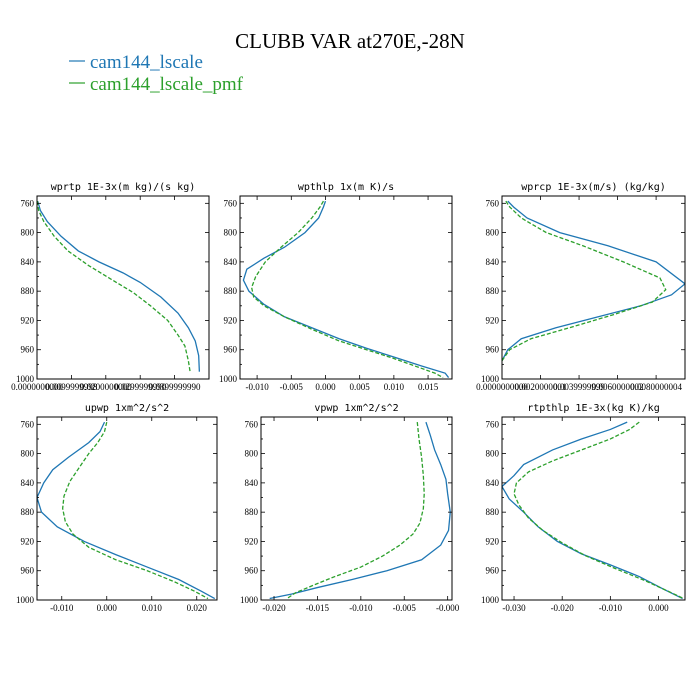 Image resolution: width=700 pixels, height=700 pixels. What do you see at coordinates (140, 387) in the screenshot?
I see `x-tick-label: 0.0299999990` at bounding box center [140, 387].